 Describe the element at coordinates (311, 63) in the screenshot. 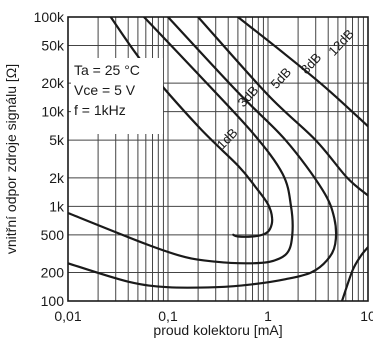

I see `curve-label-8db: 8dB` at that location.